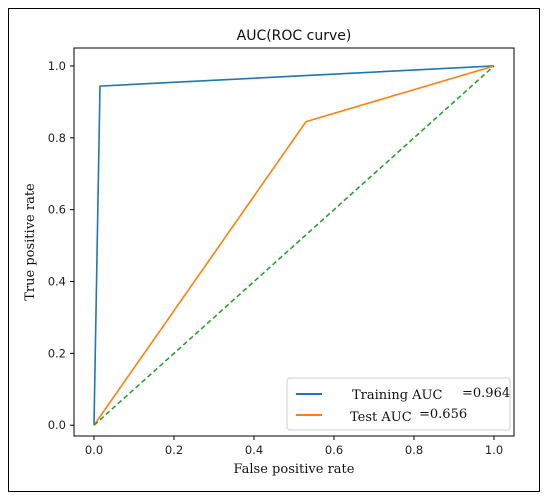  What do you see at coordinates (61, 245) in the screenshot?
I see `y-axis-ticks: 0.0 0.2 0.4 0.6 0.8 1.0` at bounding box center [61, 245].